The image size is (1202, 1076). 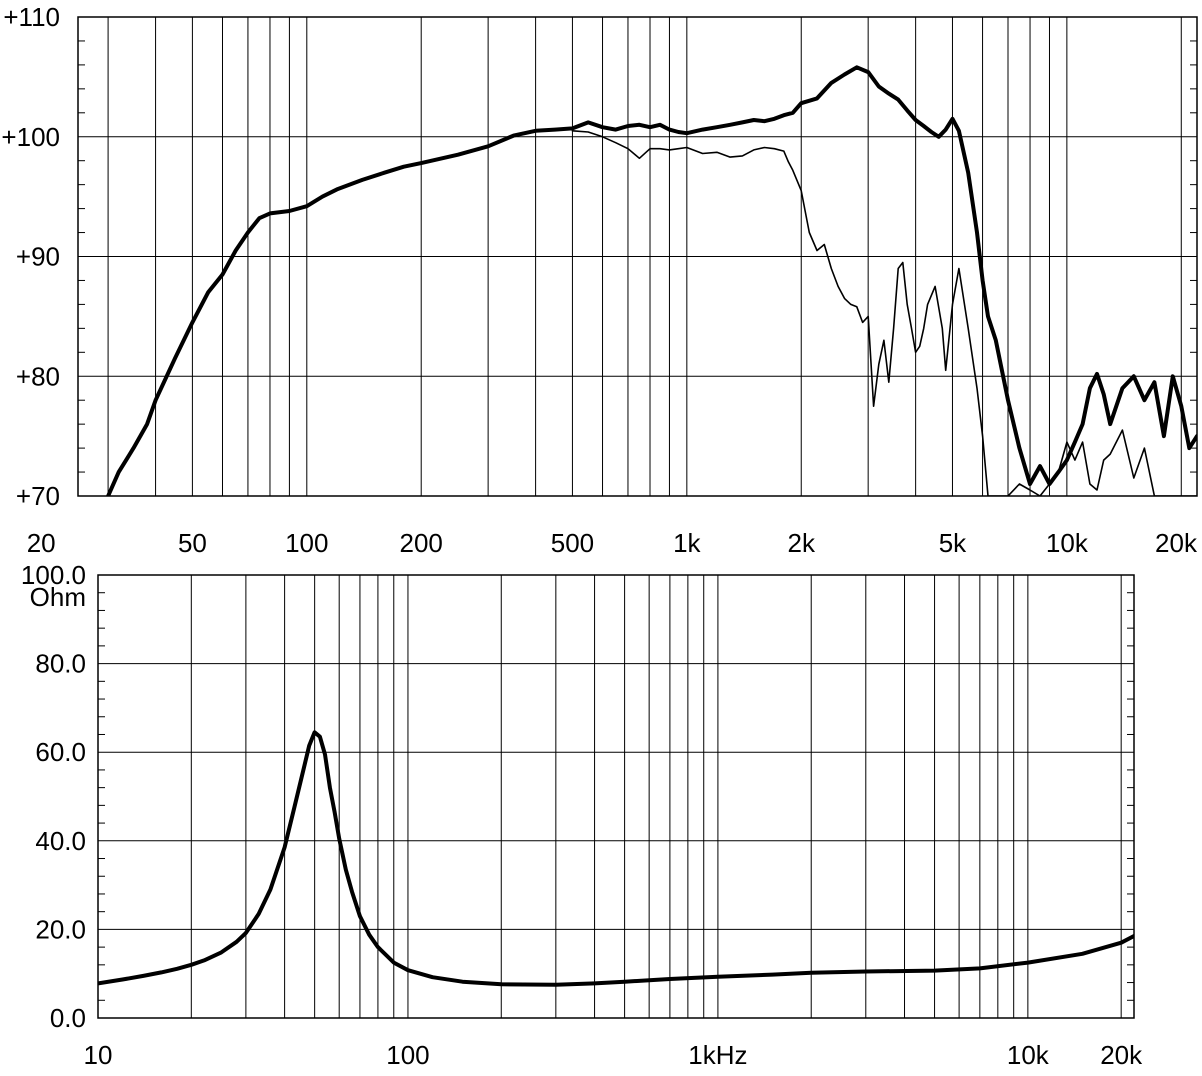 What do you see at coordinates (58, 597) in the screenshot?
I see `impedance-y-axis-label: Ohm` at bounding box center [58, 597].